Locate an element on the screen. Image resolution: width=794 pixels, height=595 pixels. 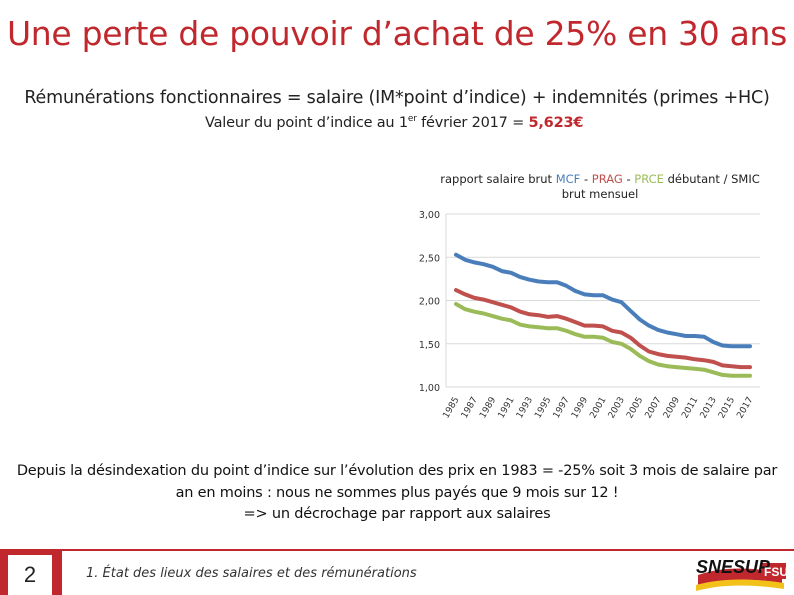
point-suffix: février 2017 = is located at coordinates (472, 122).